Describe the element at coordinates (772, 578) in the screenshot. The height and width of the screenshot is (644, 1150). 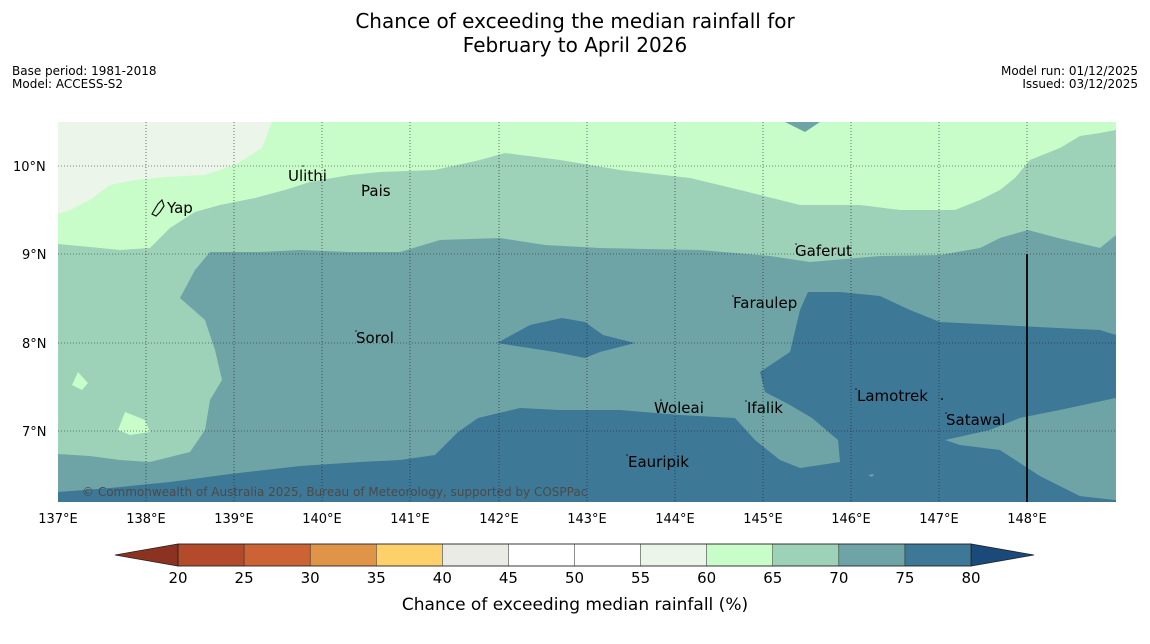
I see `colorbar-tick-label: 65` at that location.